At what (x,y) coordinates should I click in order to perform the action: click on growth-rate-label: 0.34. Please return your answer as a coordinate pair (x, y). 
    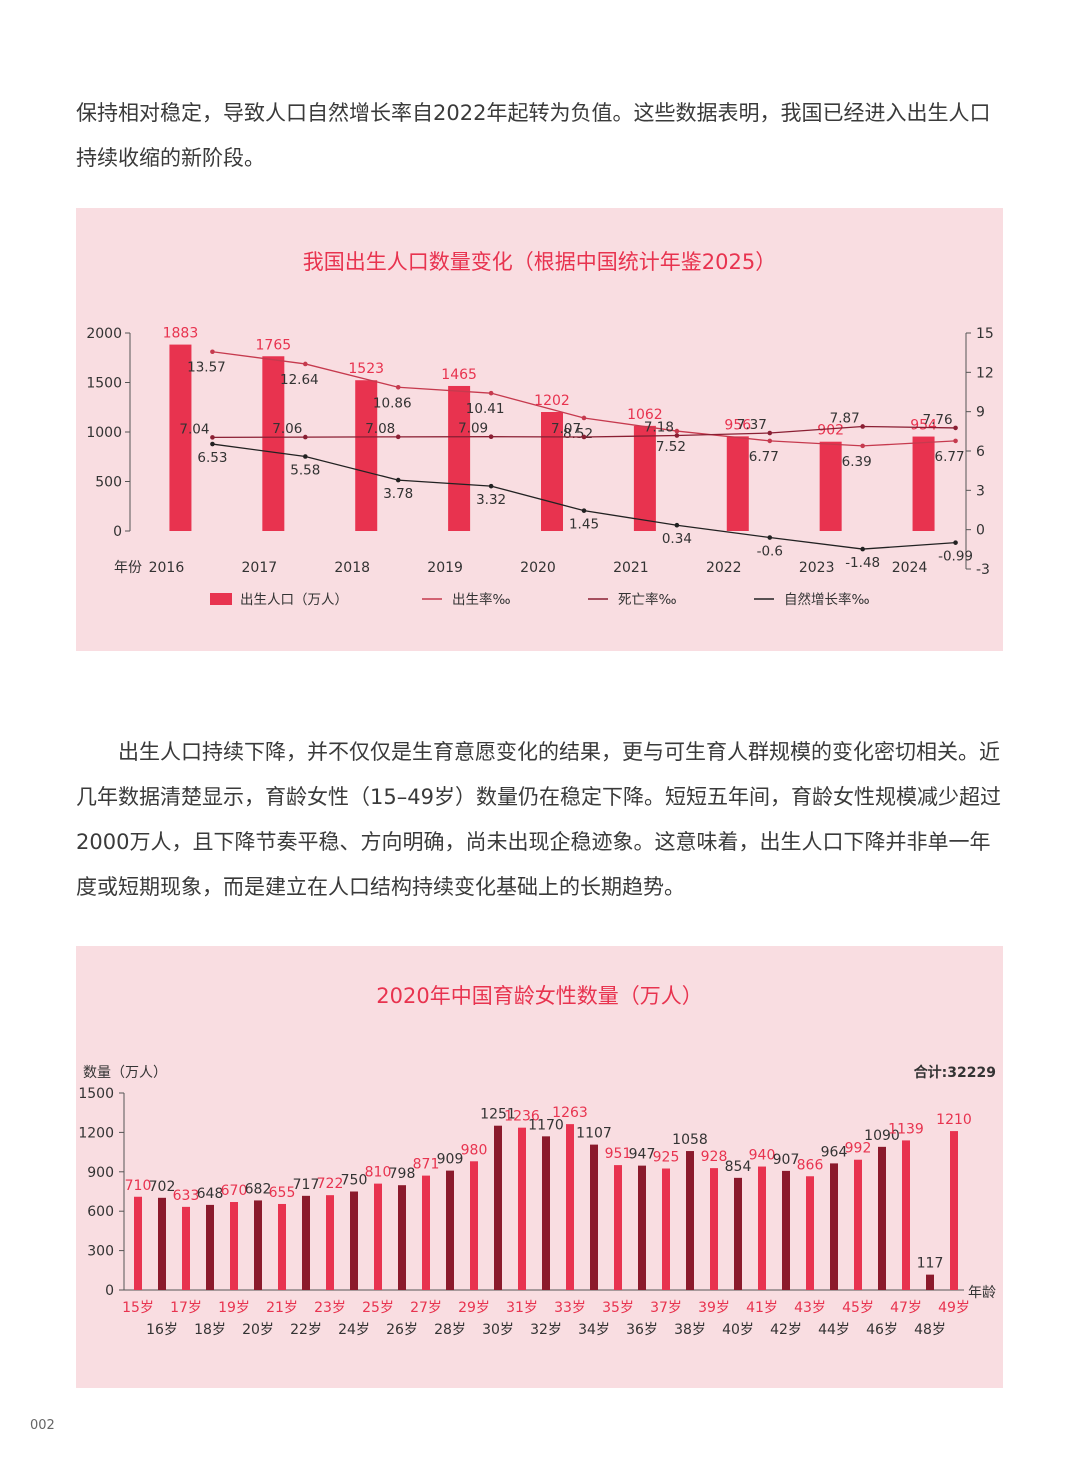
    Looking at the image, I should click on (677, 539).